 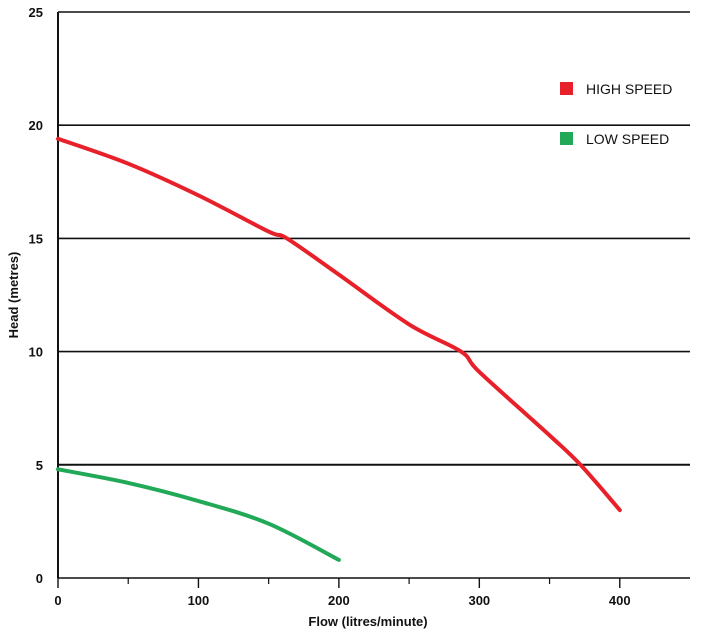 I want to click on legend: HIGH SPEED LOW SPEED, so click(x=616, y=114).